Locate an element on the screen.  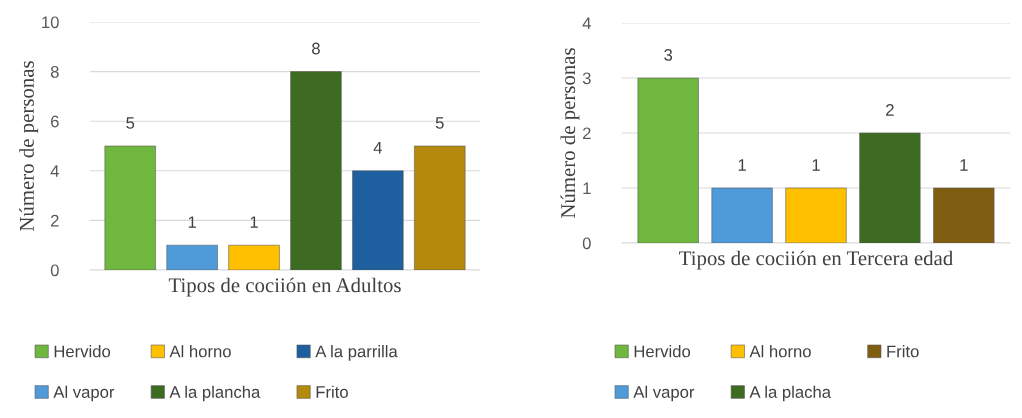
data-label: 2 is located at coordinates (890, 110).